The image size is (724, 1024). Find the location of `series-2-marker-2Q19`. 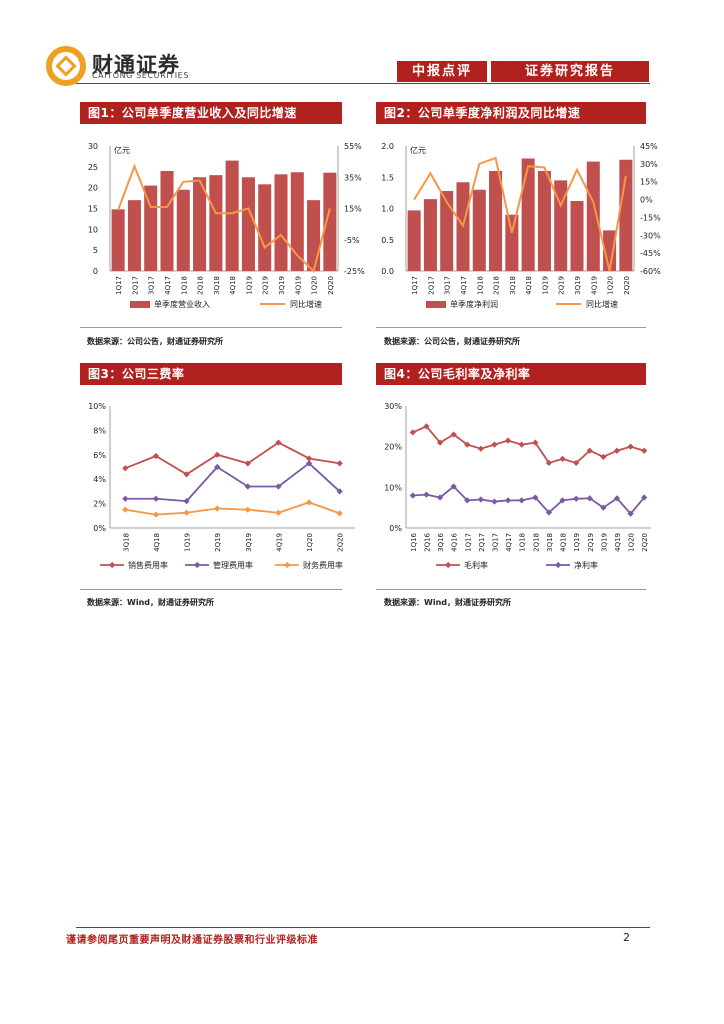

series-2-marker-2Q19 is located at coordinates (217, 508).